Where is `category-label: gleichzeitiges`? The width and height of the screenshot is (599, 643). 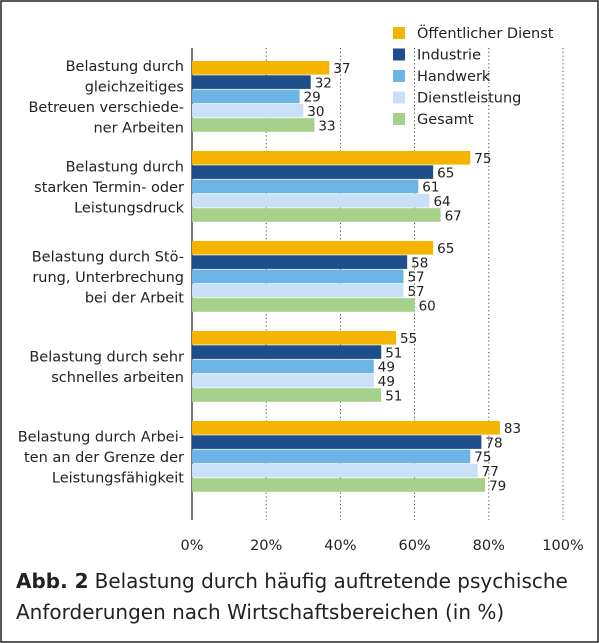 category-label: gleichzeitiges is located at coordinates (134, 88).